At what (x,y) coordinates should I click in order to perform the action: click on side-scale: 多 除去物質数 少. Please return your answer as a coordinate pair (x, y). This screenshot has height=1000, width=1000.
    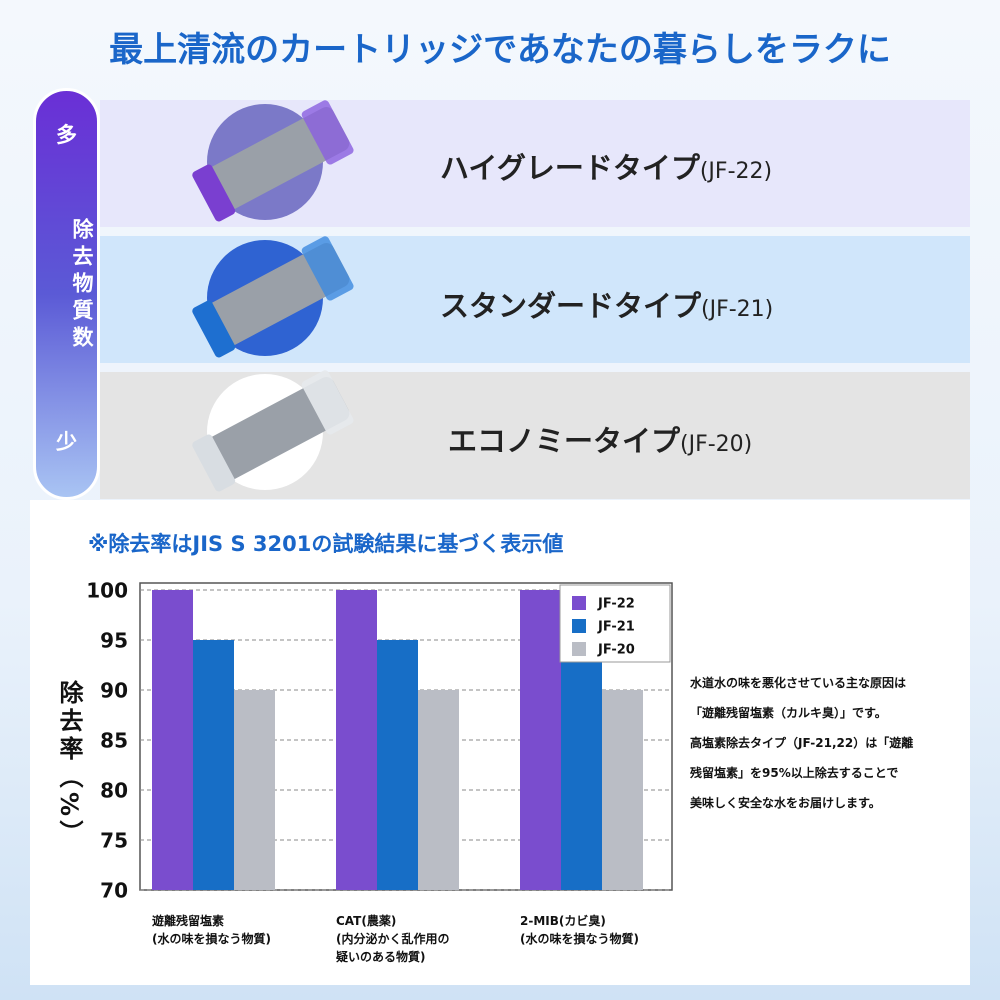
    Looking at the image, I should click on (66, 294).